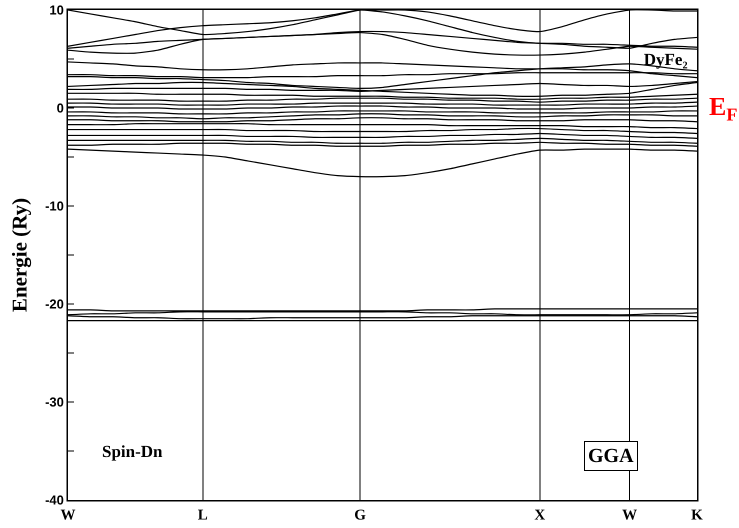 This screenshot has width=739, height=528. Describe the element at coordinates (540, 516) in the screenshot. I see `x-tick-label: X` at that location.